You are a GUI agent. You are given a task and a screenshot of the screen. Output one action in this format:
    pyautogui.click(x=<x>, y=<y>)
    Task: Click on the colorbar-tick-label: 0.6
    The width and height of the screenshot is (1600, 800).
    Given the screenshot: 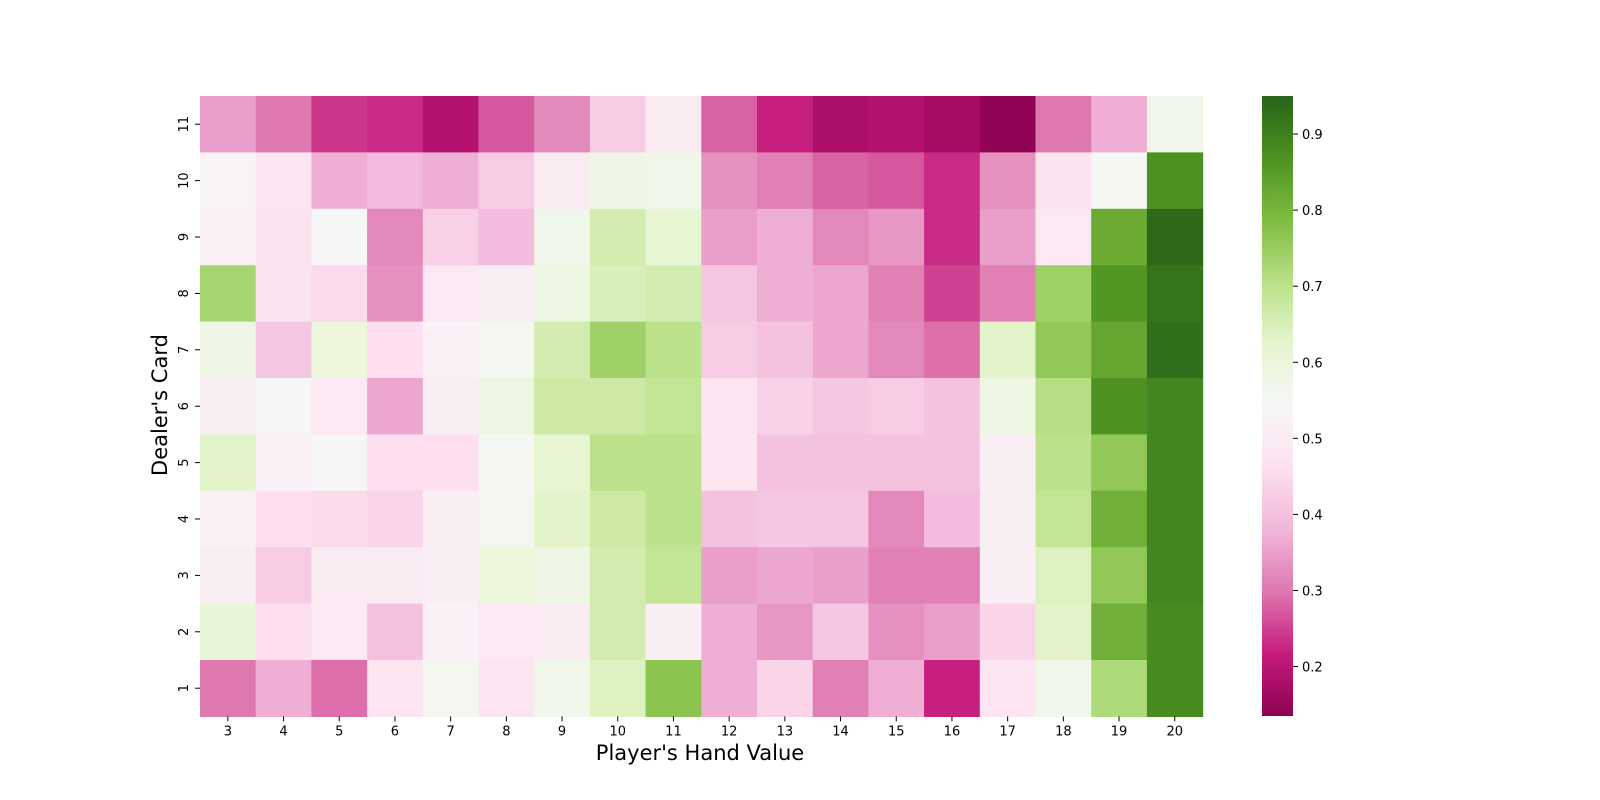 What is the action you would take?
    pyautogui.click(x=1312, y=363)
    